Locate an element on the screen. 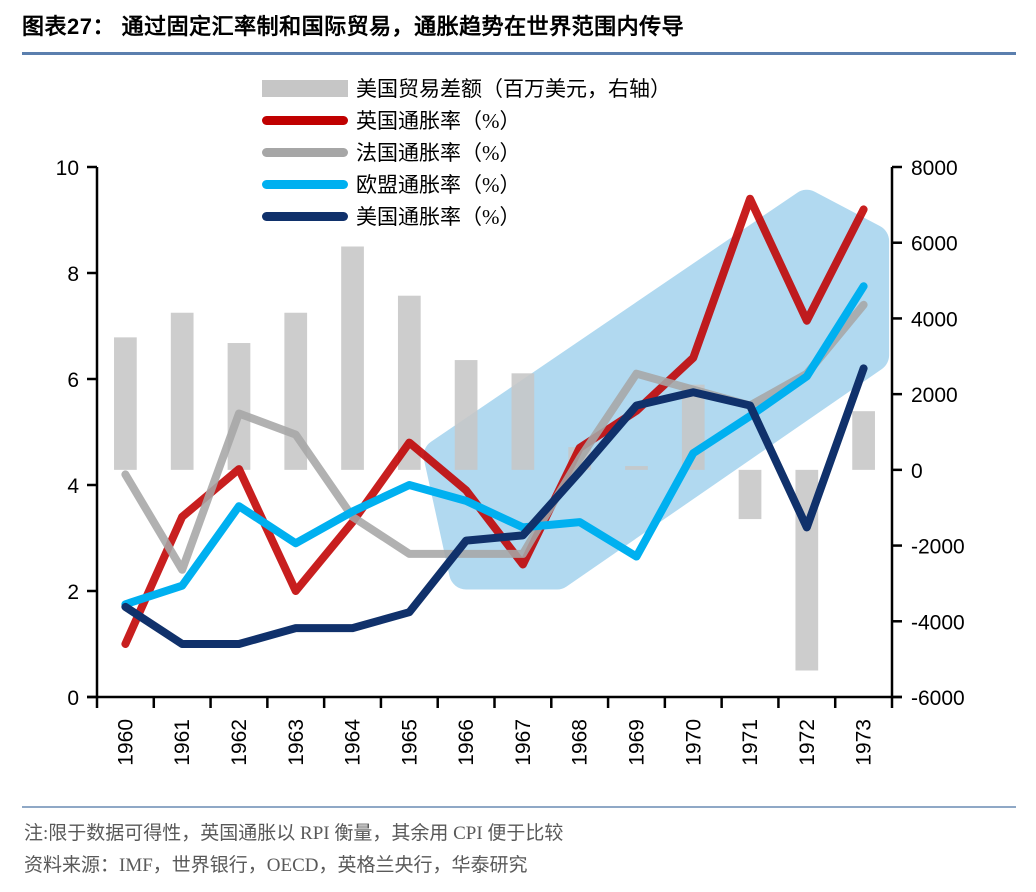 The width and height of the screenshot is (1036, 892). y-right-tick-label: 4000 is located at coordinates (934, 319).